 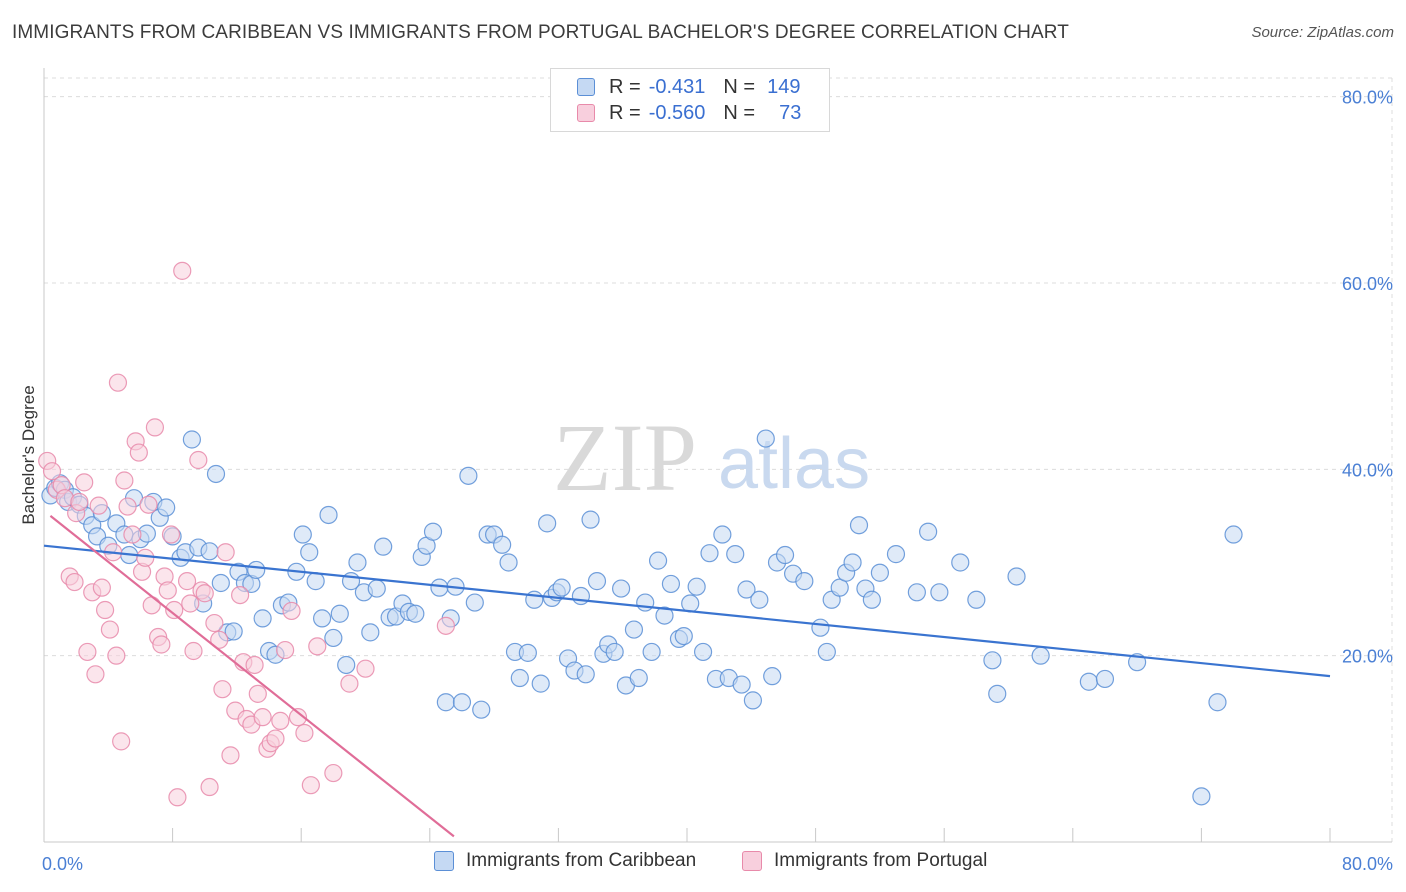 What do you see at coordinates (752, 861) in the screenshot?
I see `portugal-legend-swatch` at bounding box center [752, 861].